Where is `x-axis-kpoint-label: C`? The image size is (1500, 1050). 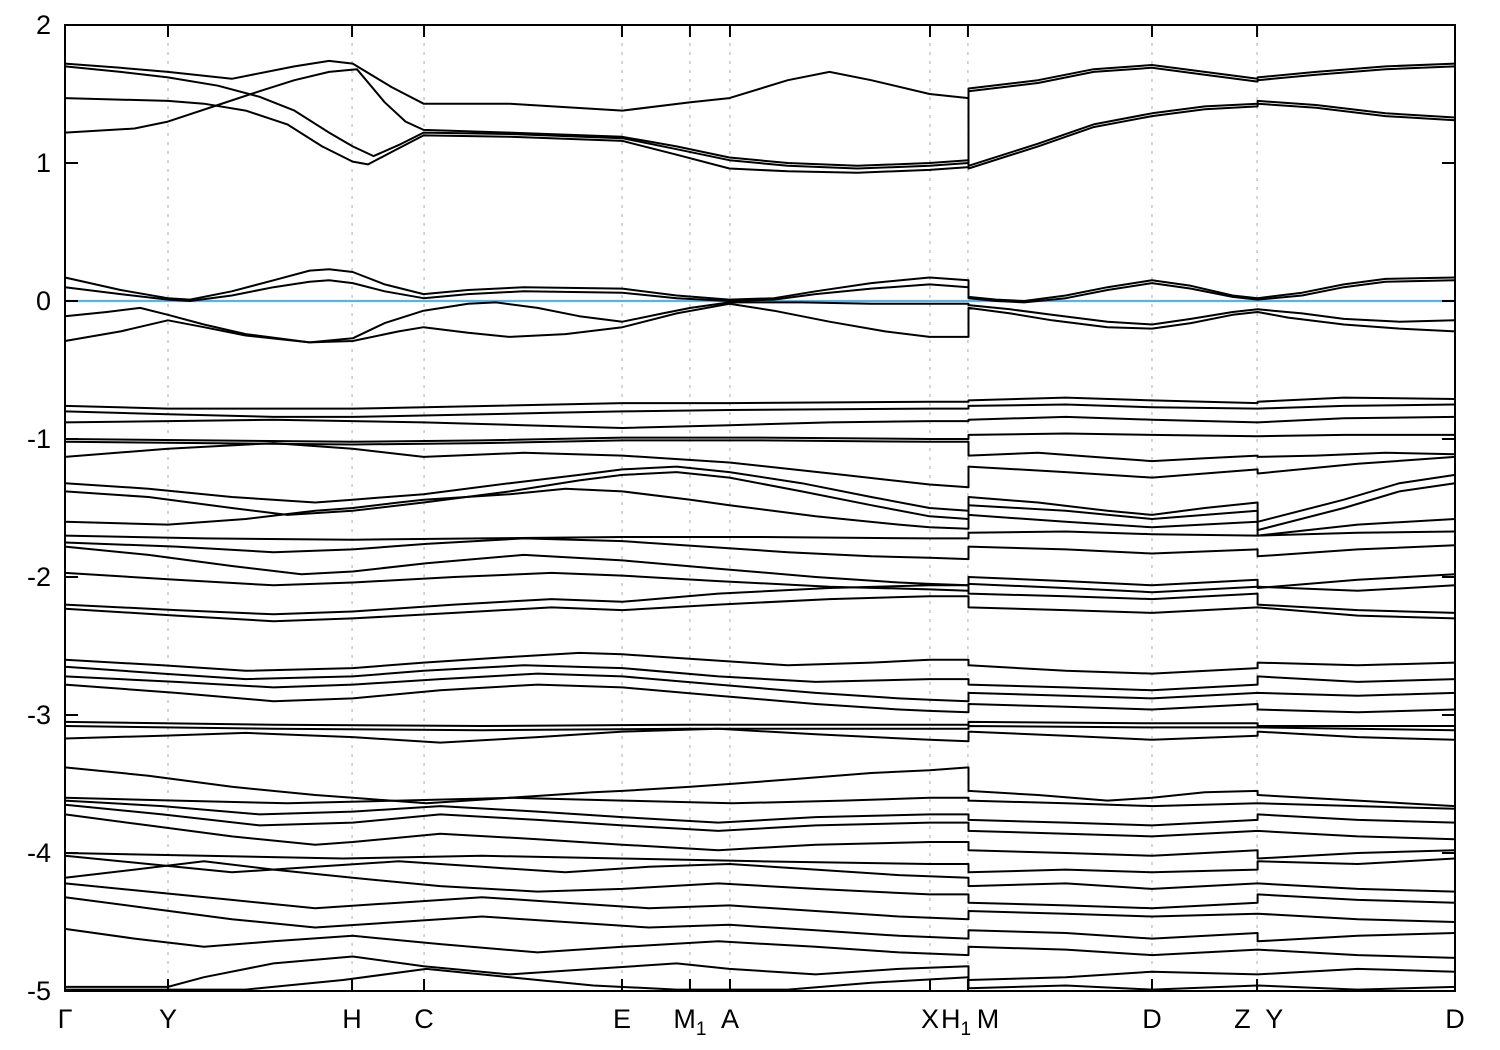 x-axis-kpoint-label: C is located at coordinates (424, 1019).